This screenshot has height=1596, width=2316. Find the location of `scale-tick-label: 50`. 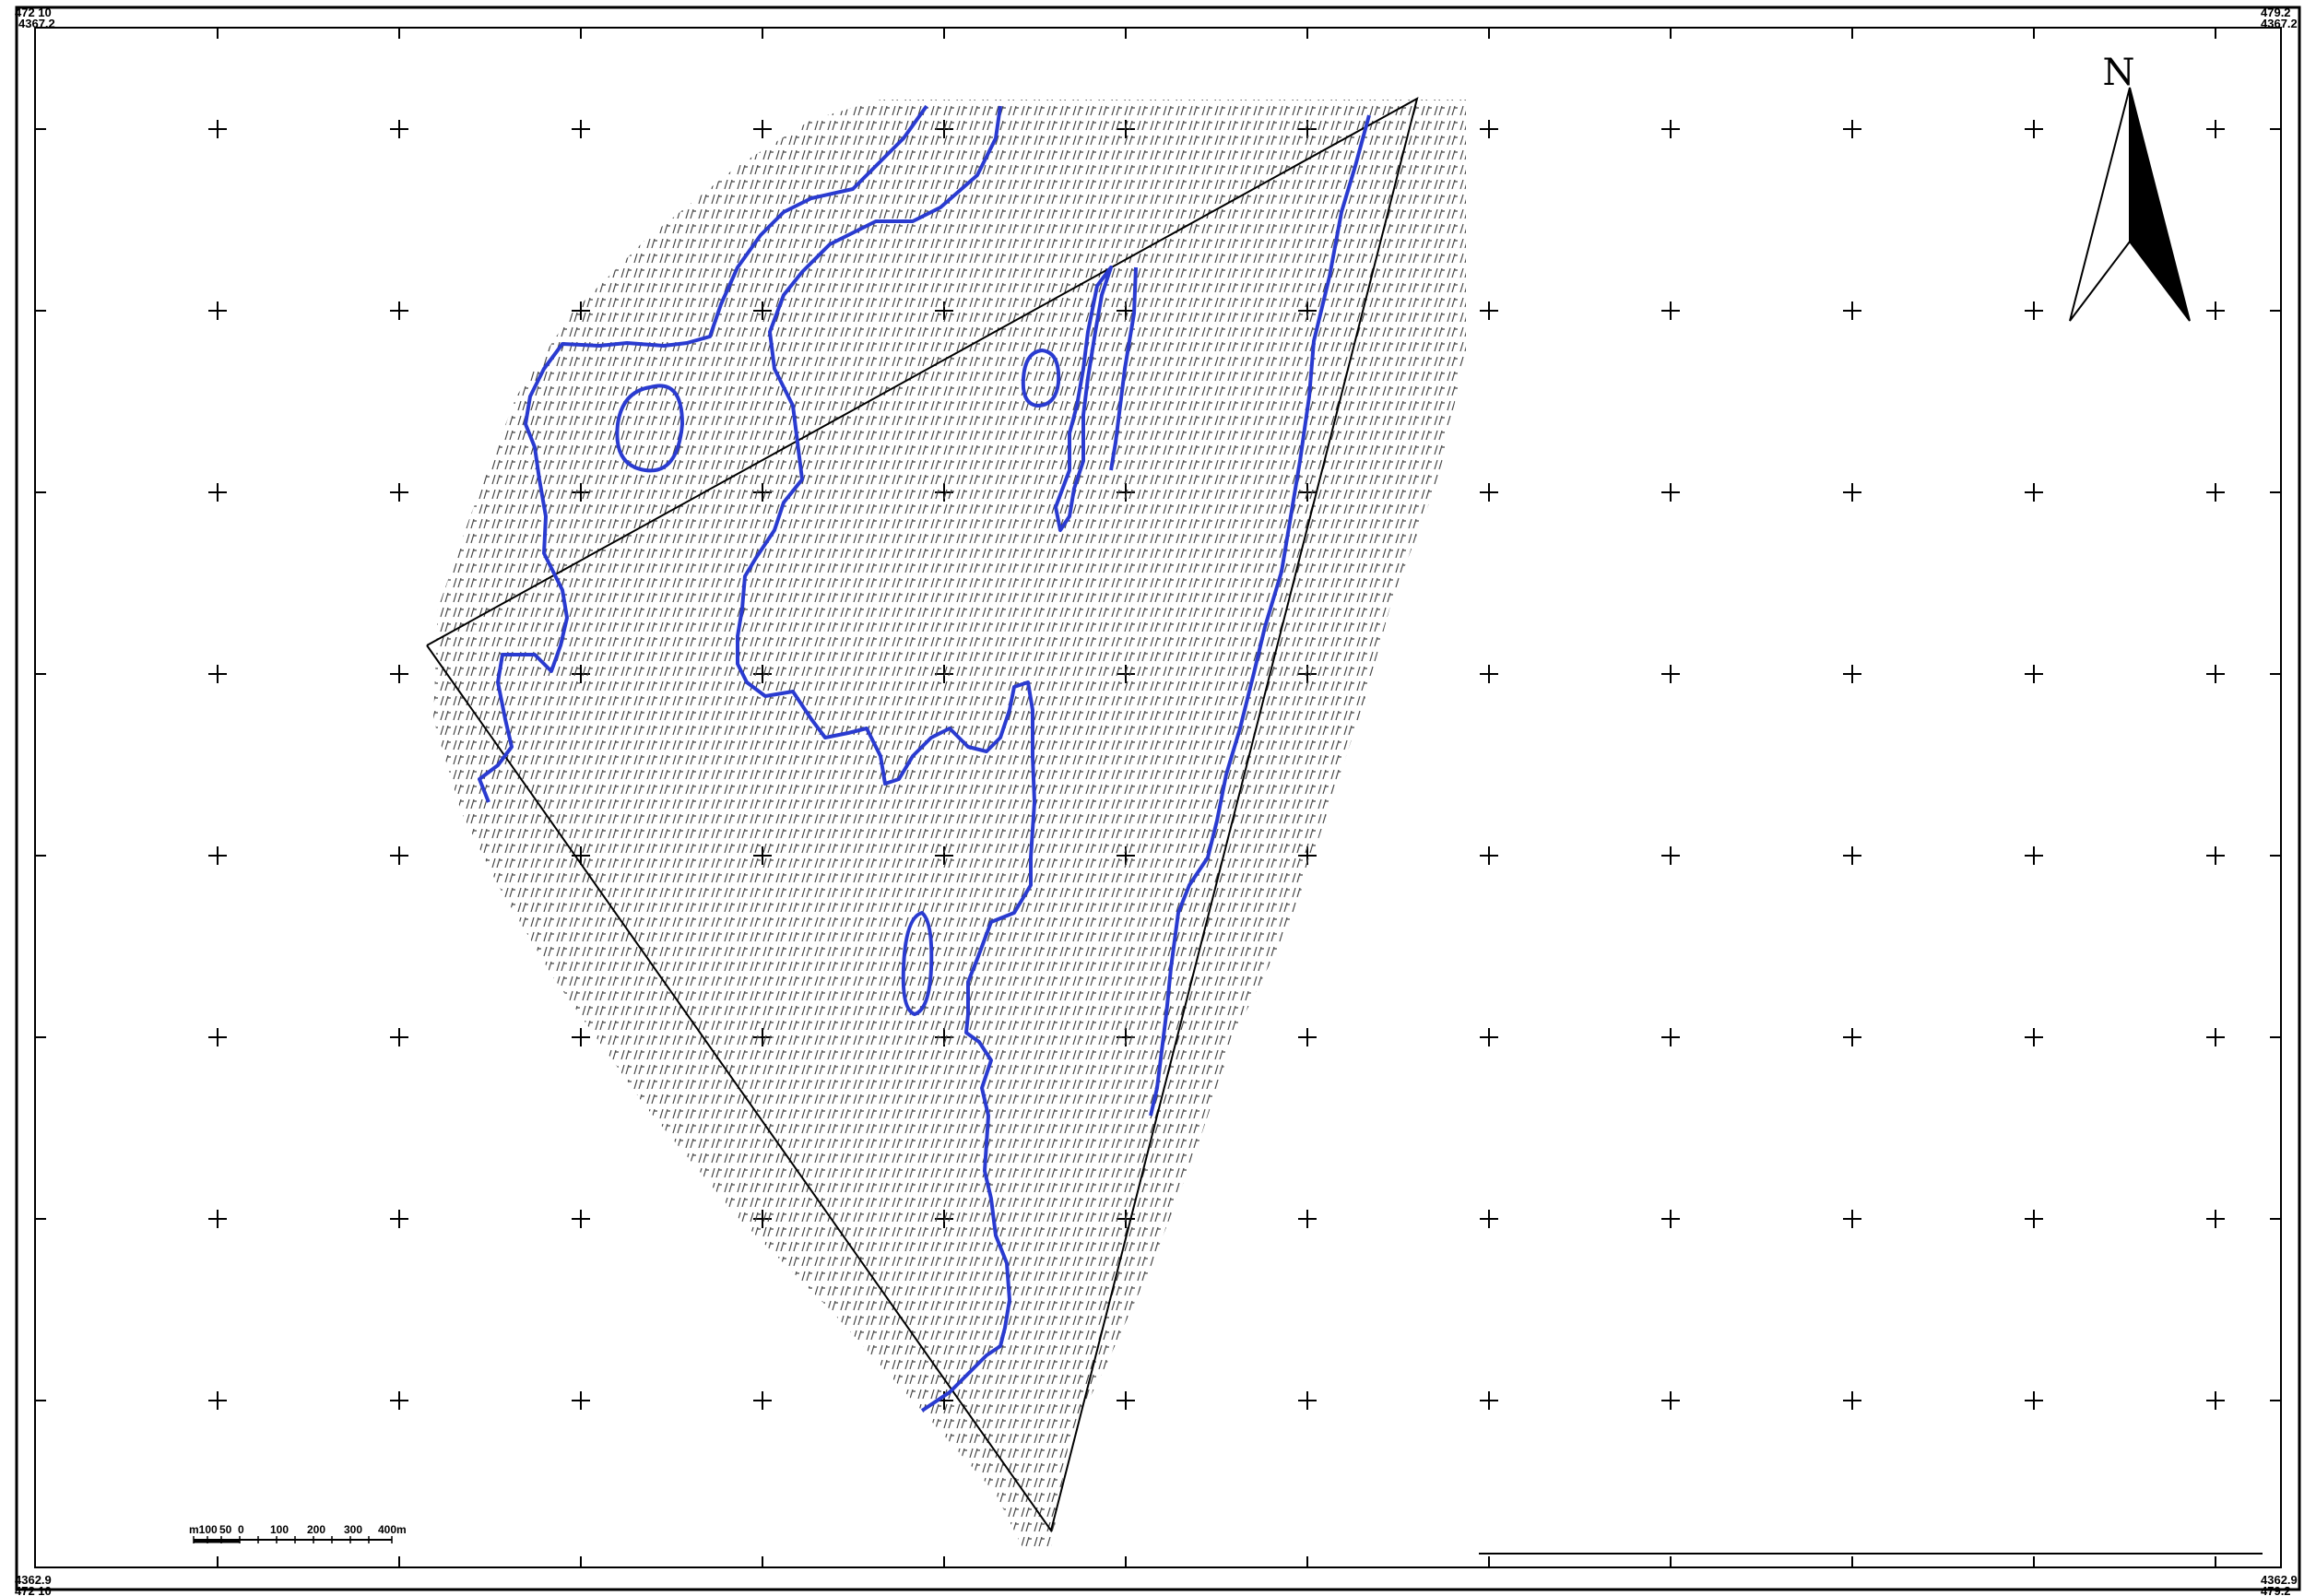

scale-tick-label: 50 is located at coordinates (225, 1529).